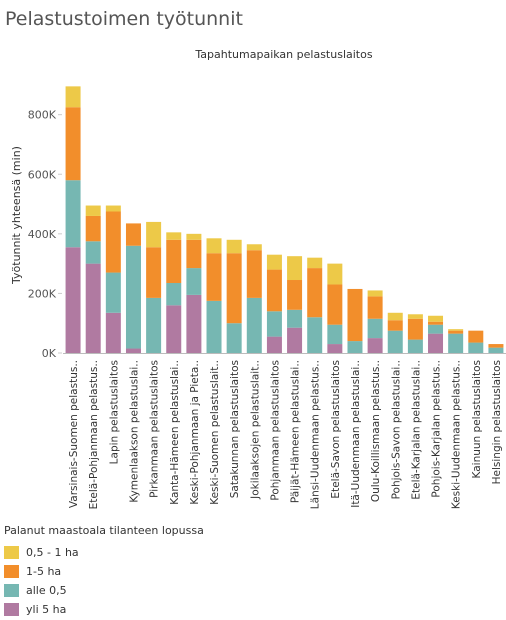 The width and height of the screenshot is (506, 620). Describe the element at coordinates (477, 419) in the screenshot. I see `x-tick-label-20: Kainuun pelastuslaitos` at that location.